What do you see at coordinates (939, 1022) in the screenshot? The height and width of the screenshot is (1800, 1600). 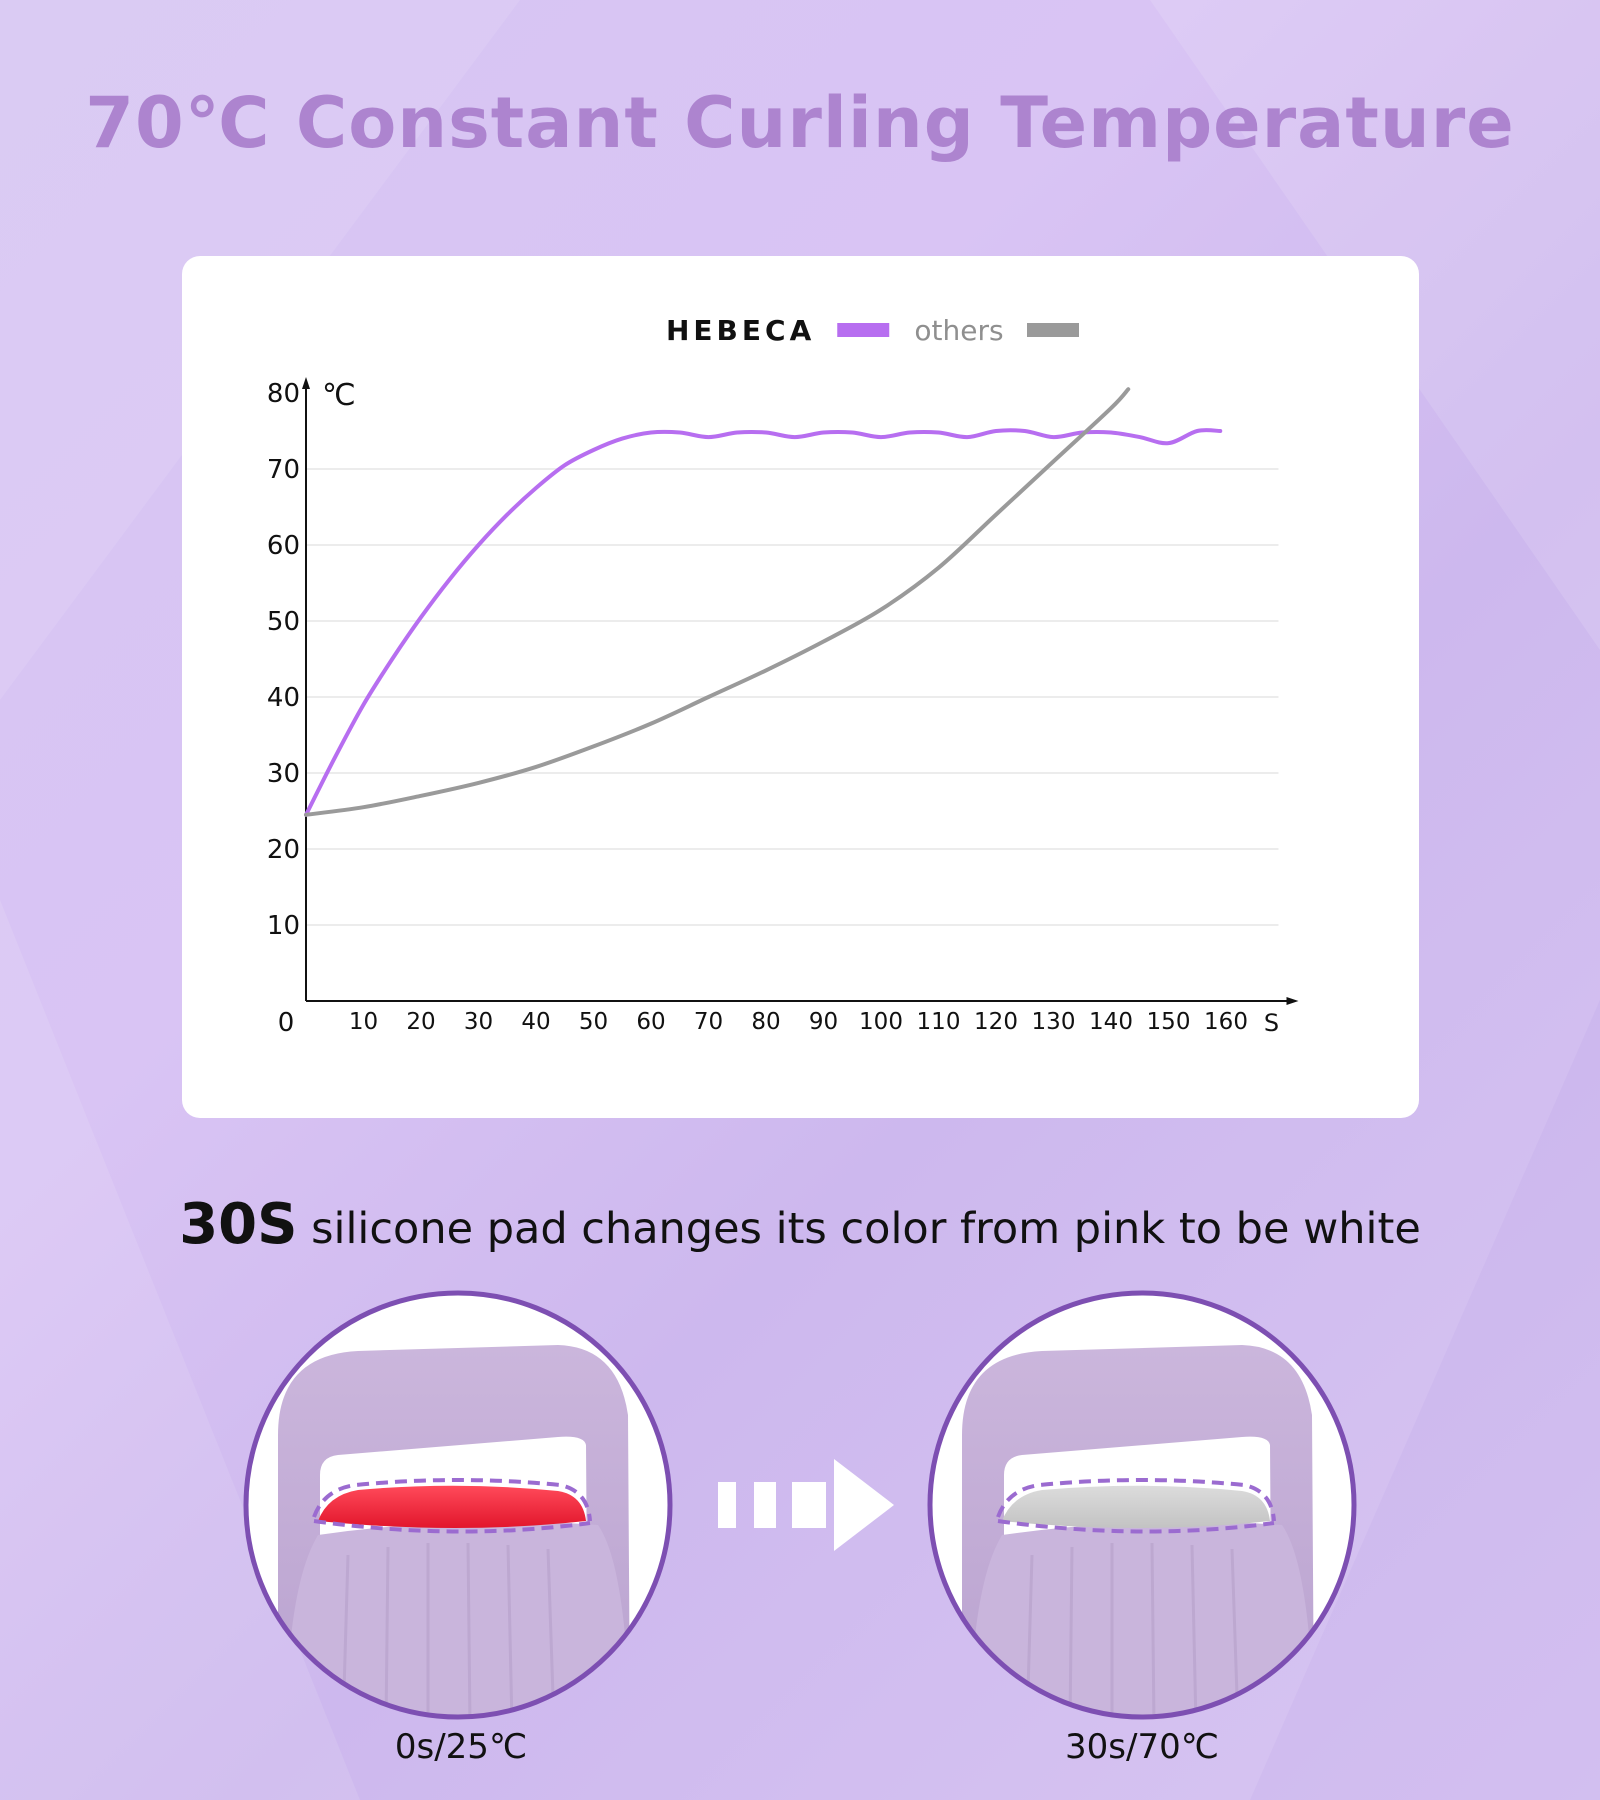 I see `x-tick-label: 110` at bounding box center [939, 1022].